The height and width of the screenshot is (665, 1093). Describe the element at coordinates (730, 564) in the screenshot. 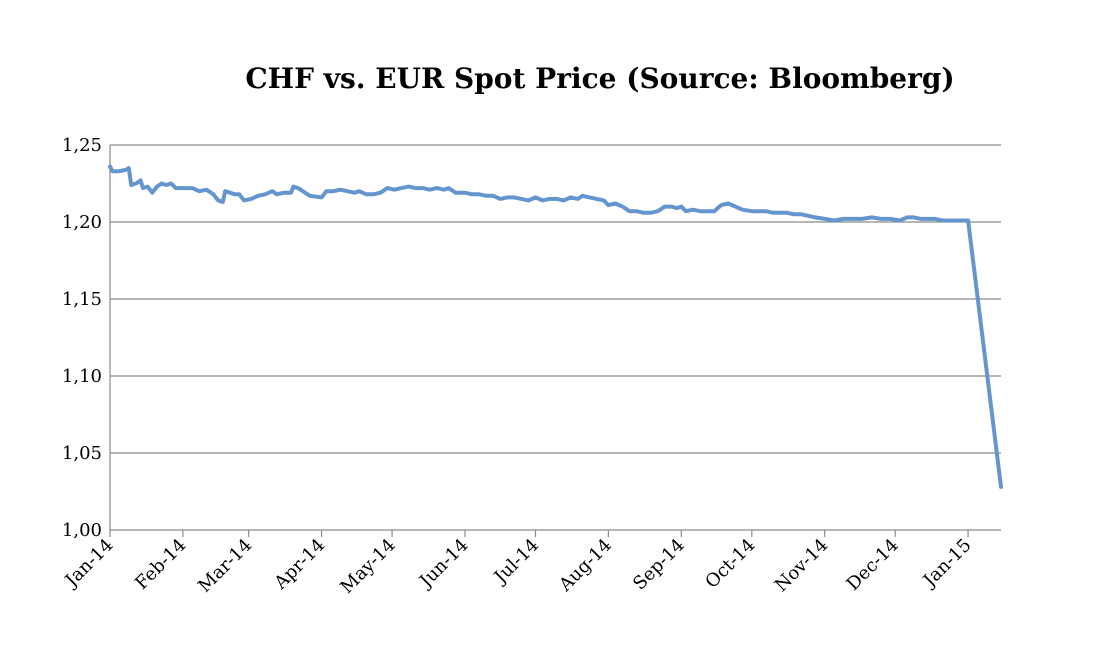

I see `x-tick-label: Oct-14` at that location.